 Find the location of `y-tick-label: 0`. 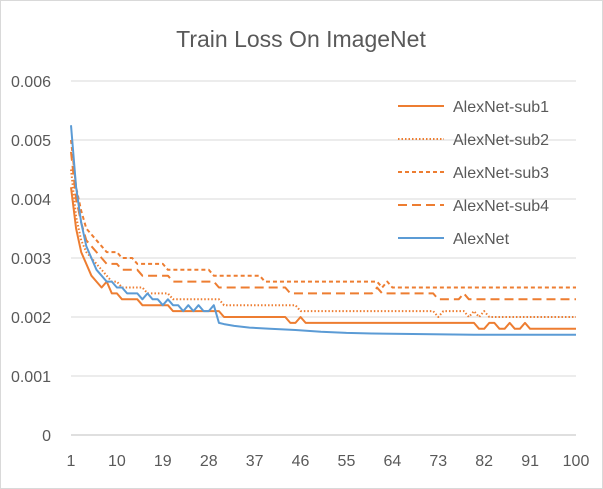

y-tick-label: 0 is located at coordinates (46, 436).